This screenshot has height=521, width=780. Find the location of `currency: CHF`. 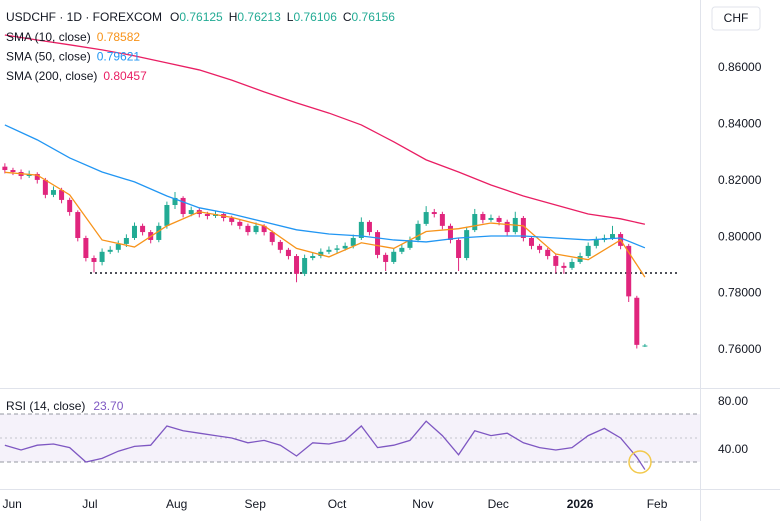

currency: CHF is located at coordinates (736, 18).